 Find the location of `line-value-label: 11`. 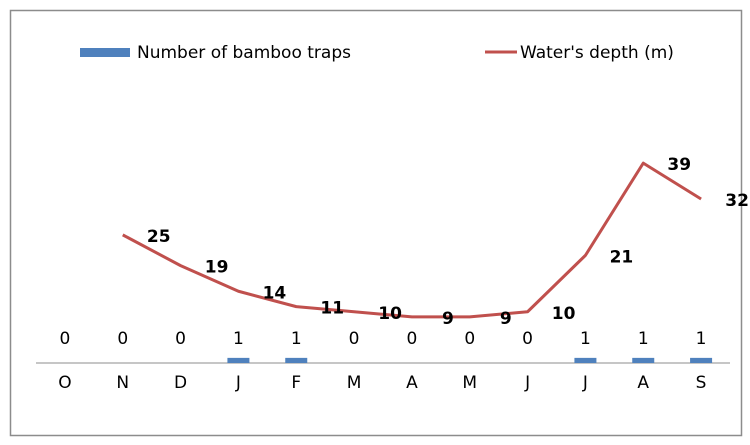

line-value-label: 11 is located at coordinates (332, 309).